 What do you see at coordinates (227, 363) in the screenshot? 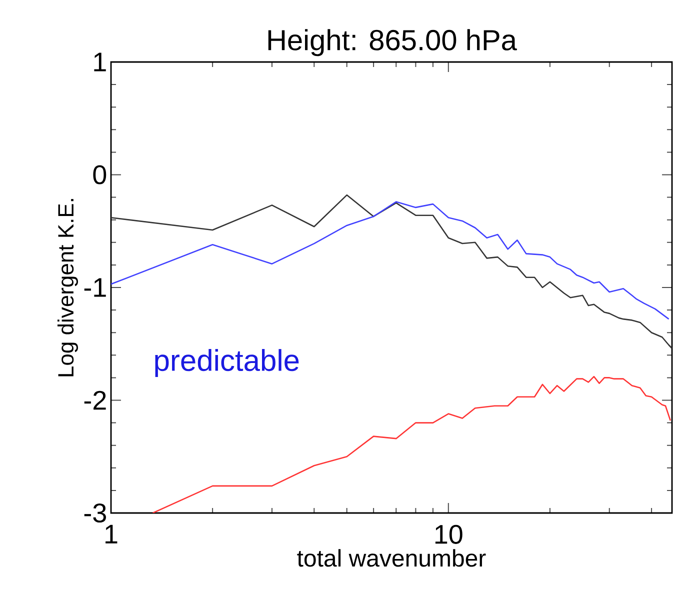
I see `annotation: predictable` at bounding box center [227, 363].